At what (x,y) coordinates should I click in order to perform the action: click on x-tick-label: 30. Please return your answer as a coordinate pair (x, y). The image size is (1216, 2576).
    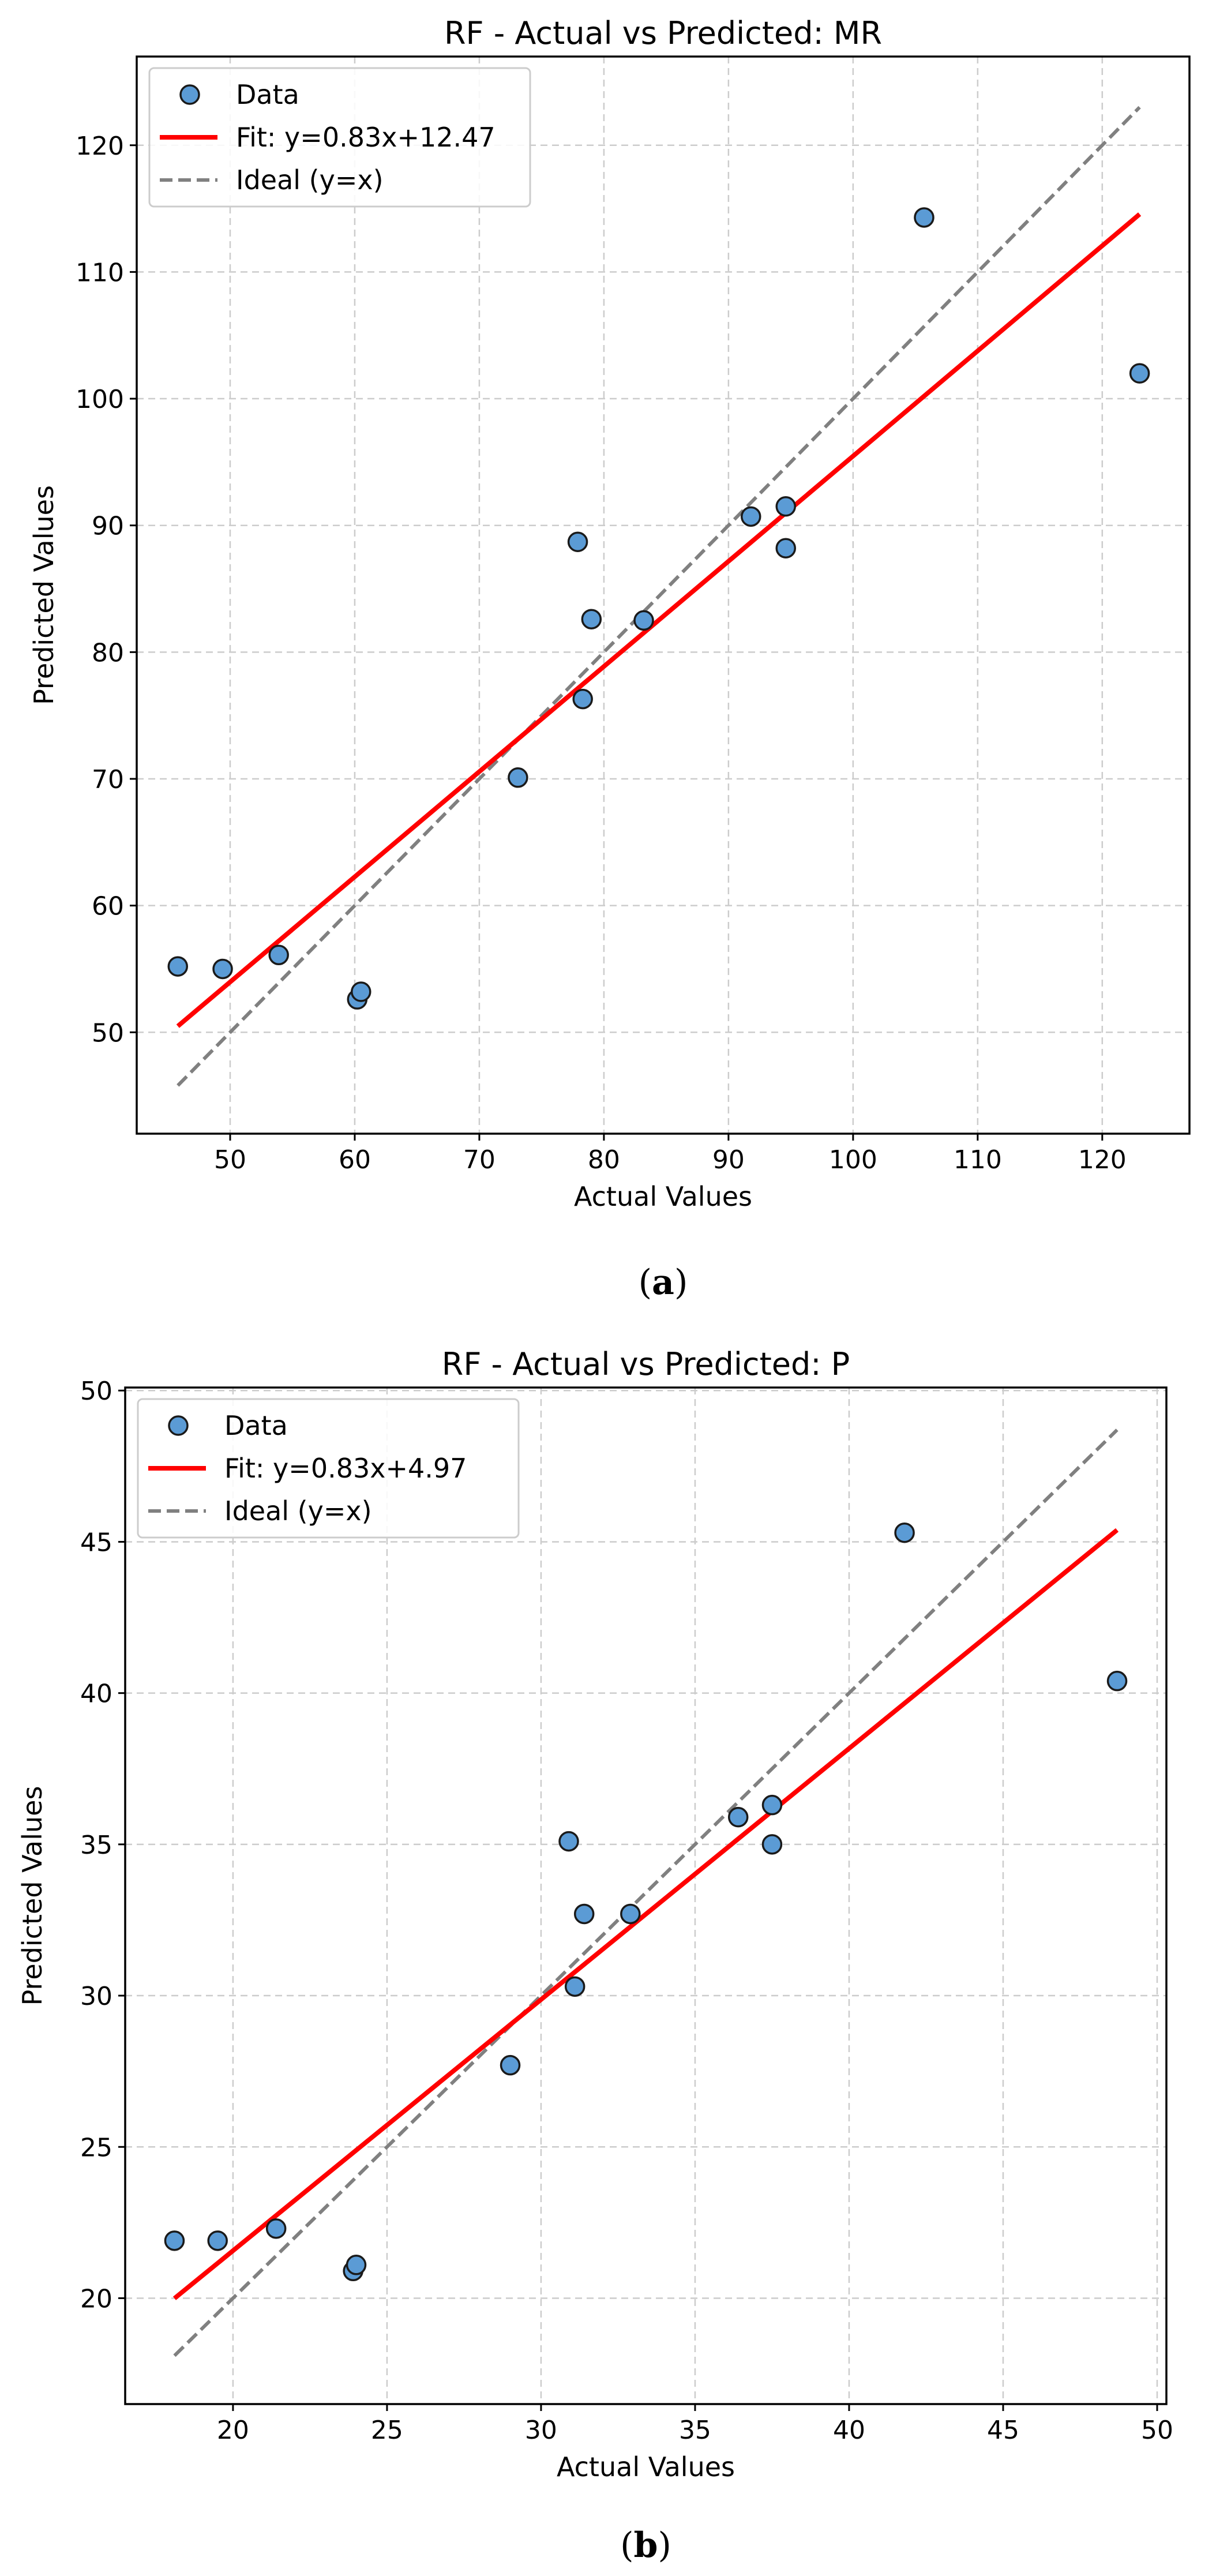
    Looking at the image, I should click on (541, 2430).